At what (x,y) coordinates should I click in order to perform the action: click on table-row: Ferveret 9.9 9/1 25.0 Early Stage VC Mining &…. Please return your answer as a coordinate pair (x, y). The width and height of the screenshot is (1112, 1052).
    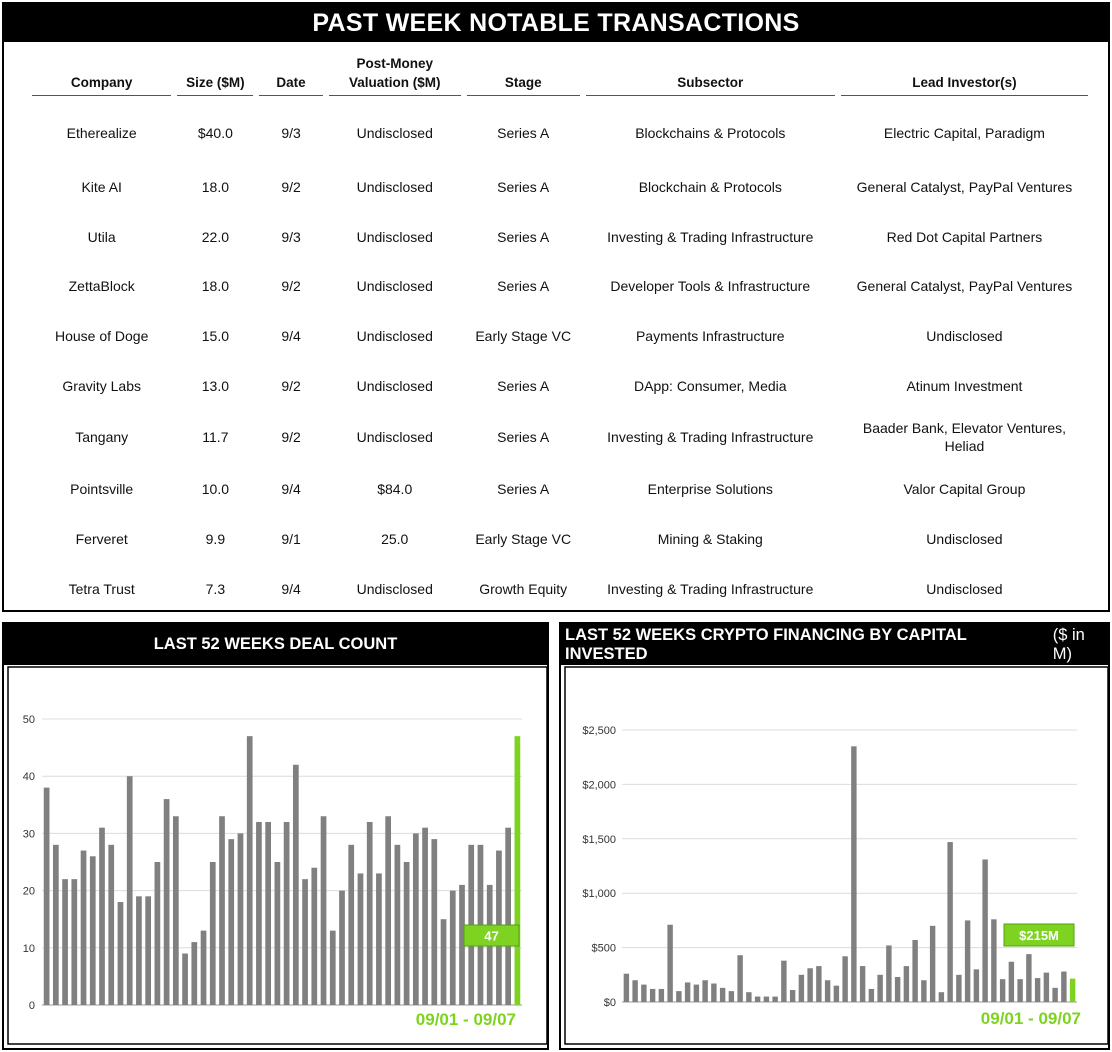
    Looking at the image, I should click on (560, 539).